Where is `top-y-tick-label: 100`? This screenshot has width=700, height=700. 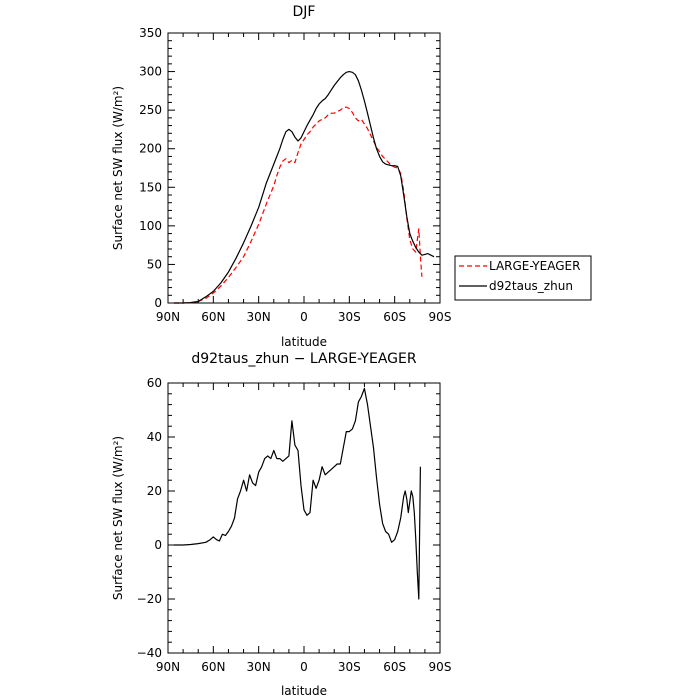
top-y-tick-label: 100 is located at coordinates (150, 226).